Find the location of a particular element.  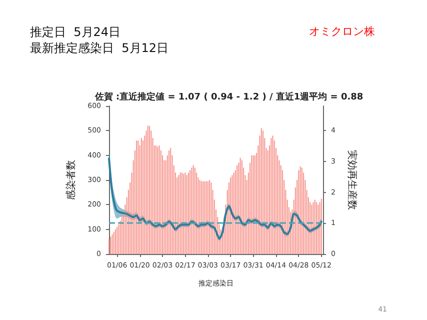

y2-axis-title: 実効再生産数 is located at coordinates (352, 180).